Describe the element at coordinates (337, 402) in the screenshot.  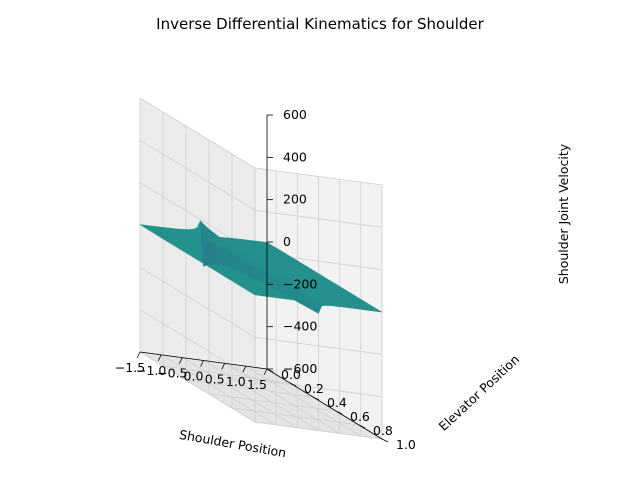
I see `y-tick-label: 0.4` at that location.